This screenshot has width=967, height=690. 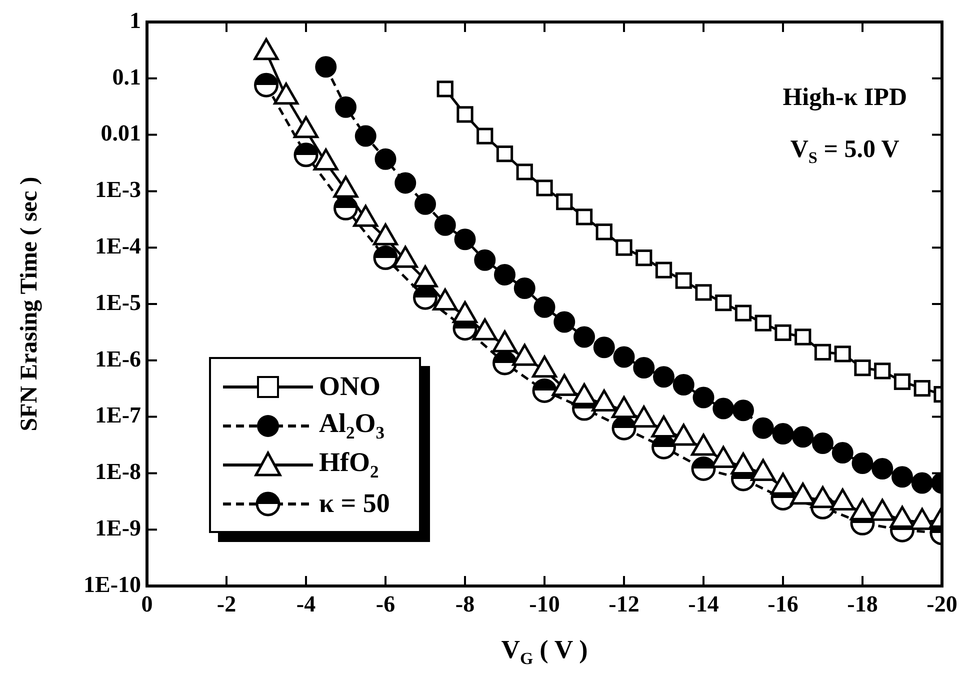 What do you see at coordinates (118, 471) in the screenshot?
I see `y-tick-label: 1E-8` at bounding box center [118, 471].